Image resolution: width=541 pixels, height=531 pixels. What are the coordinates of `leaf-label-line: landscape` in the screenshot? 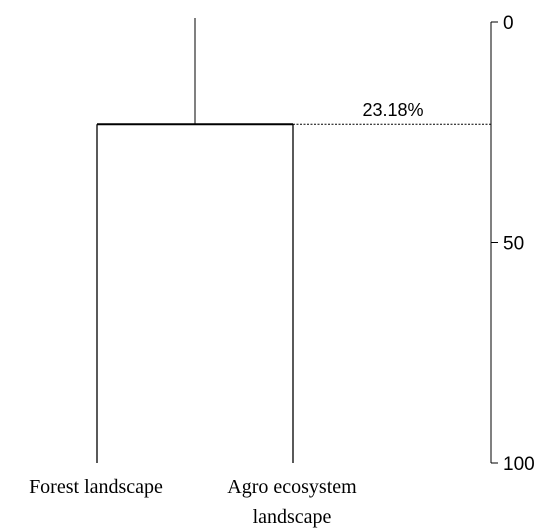 It's located at (292, 517).